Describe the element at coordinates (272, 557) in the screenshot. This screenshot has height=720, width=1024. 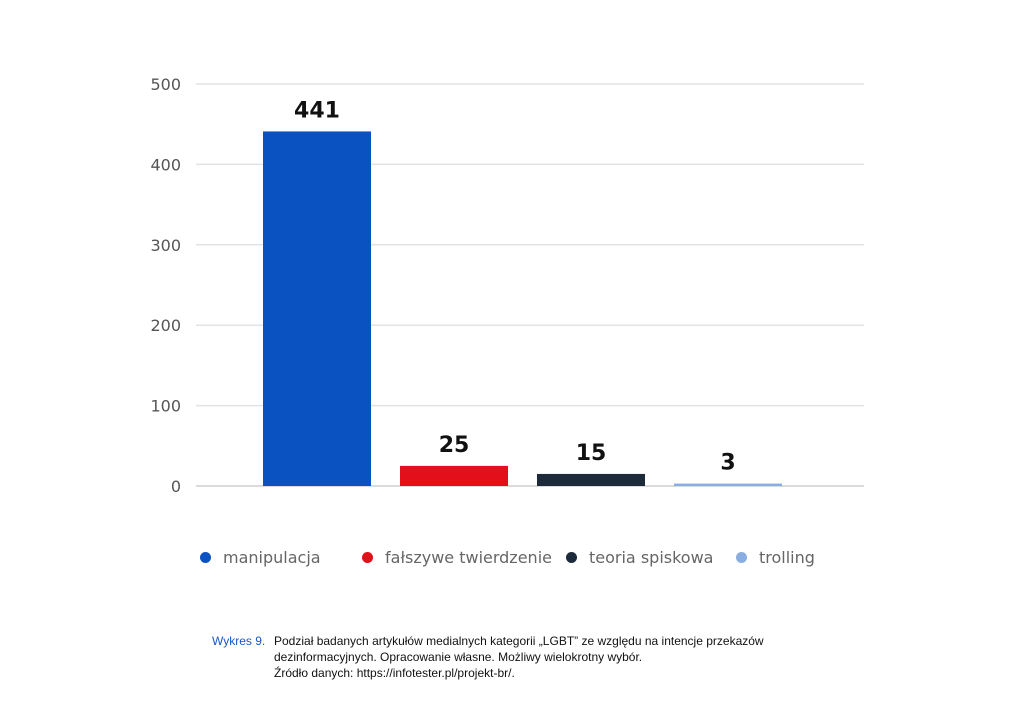
I see `legend-label: manipulacja` at that location.